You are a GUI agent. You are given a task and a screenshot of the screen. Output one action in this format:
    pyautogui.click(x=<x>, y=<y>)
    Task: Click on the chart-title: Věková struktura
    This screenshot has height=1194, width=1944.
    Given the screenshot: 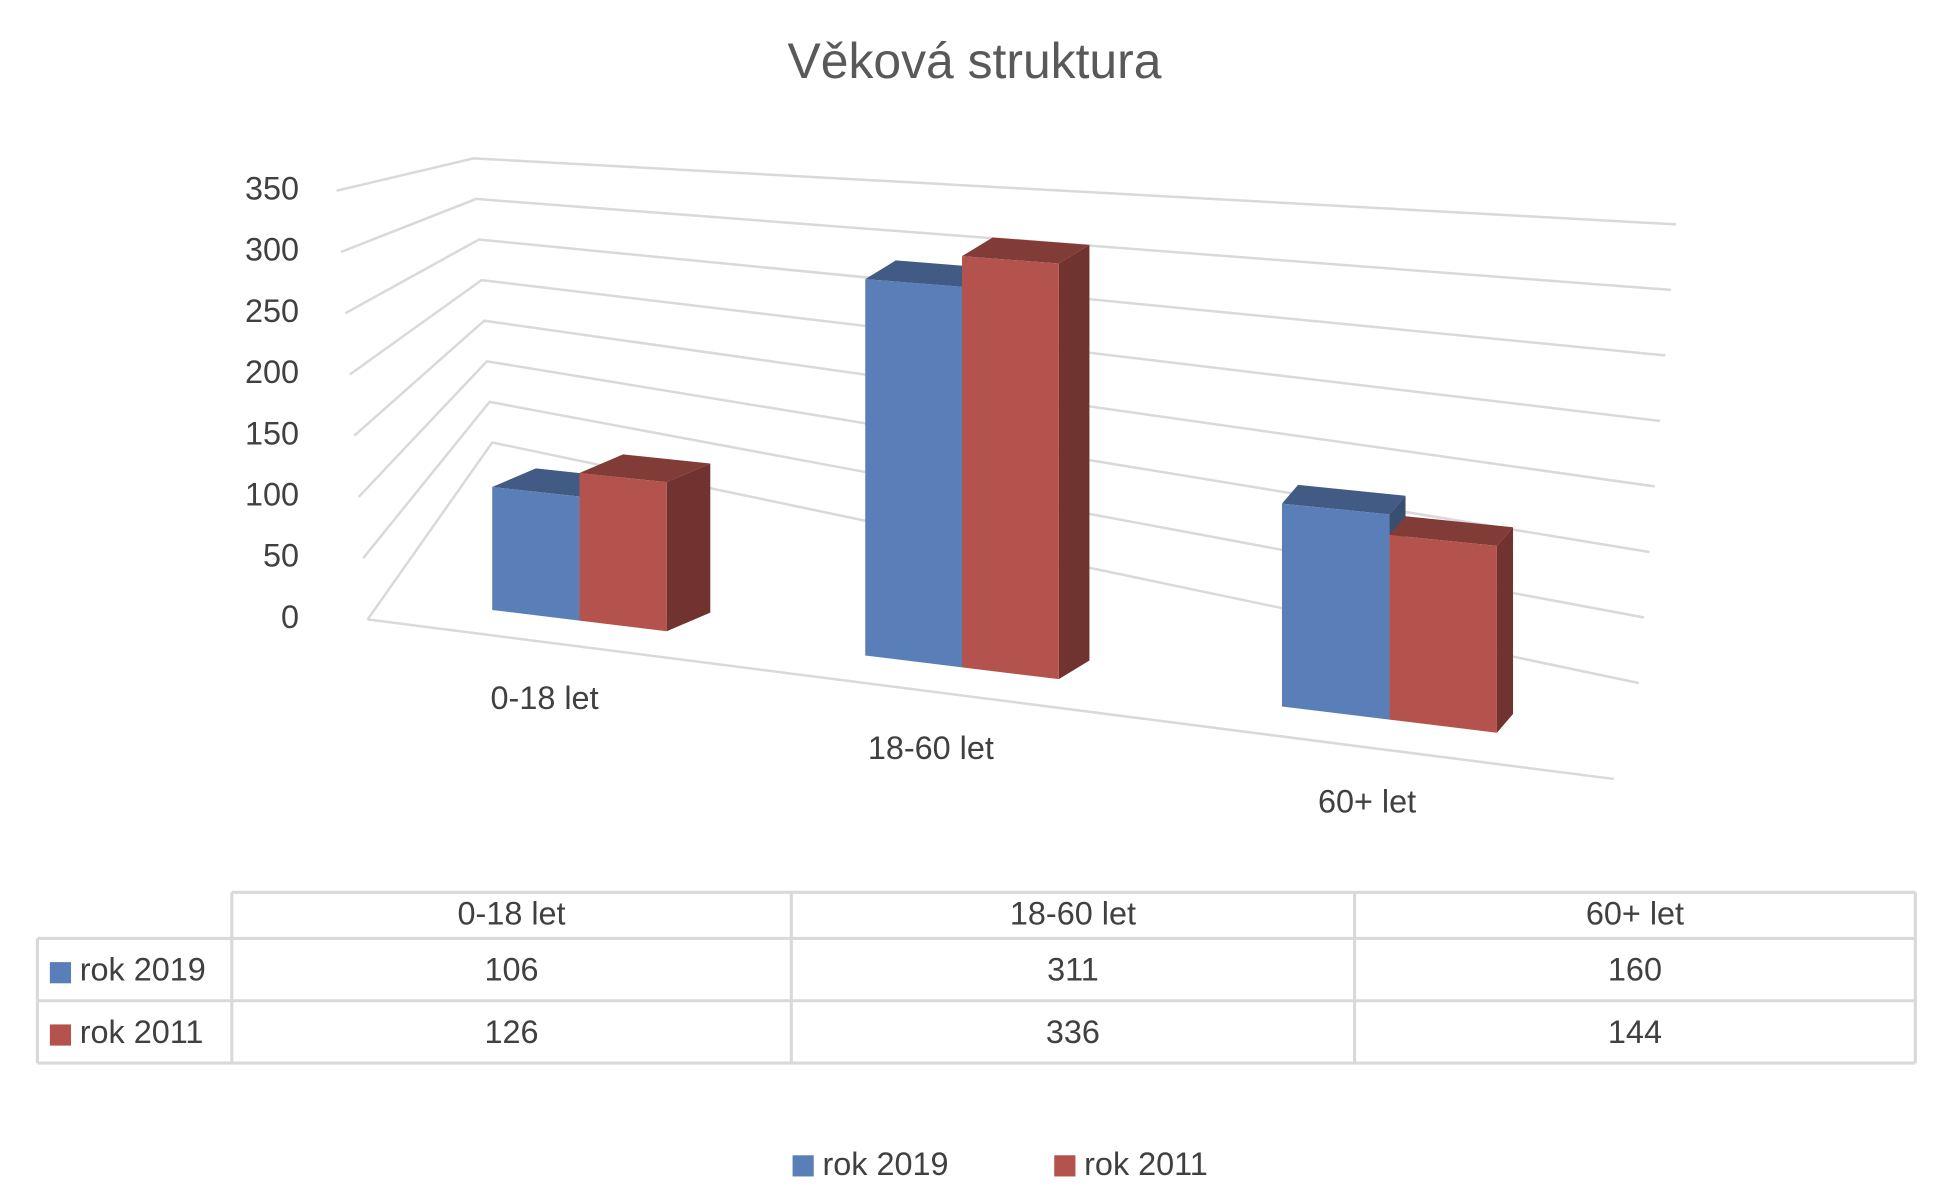 What is the action you would take?
    pyautogui.click(x=975, y=61)
    